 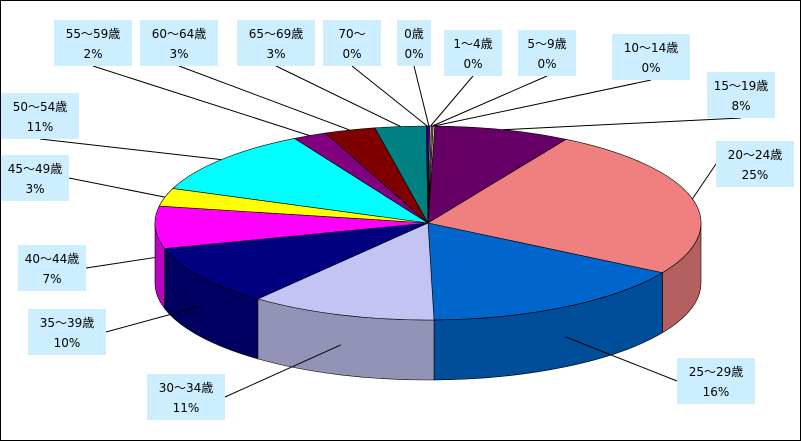 I want to click on data-label: 45～49歳 3%, so click(x=35, y=178).